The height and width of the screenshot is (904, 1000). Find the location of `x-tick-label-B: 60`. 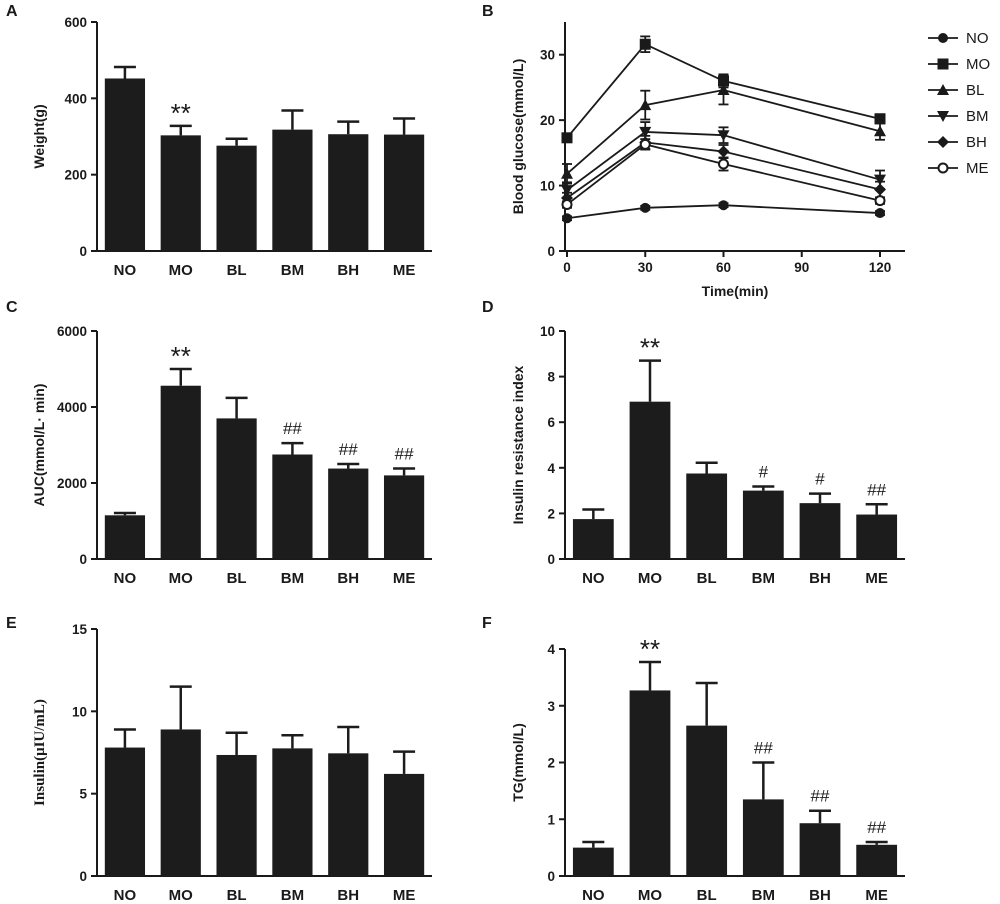

x-tick-label-B: 60 is located at coordinates (723, 267).